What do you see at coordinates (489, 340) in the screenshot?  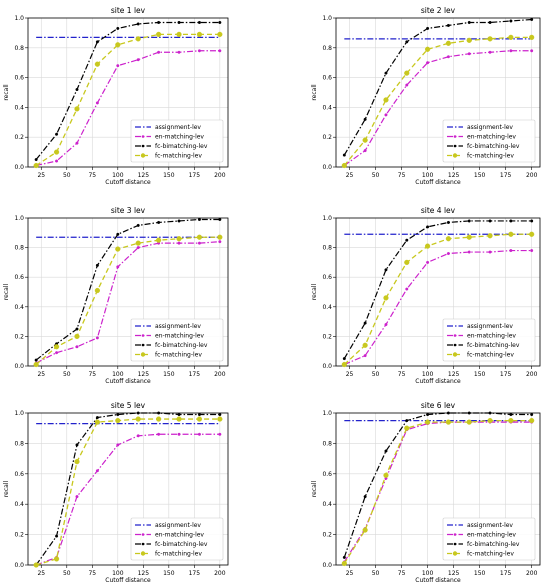 I see `legend-box` at bounding box center [489, 340].